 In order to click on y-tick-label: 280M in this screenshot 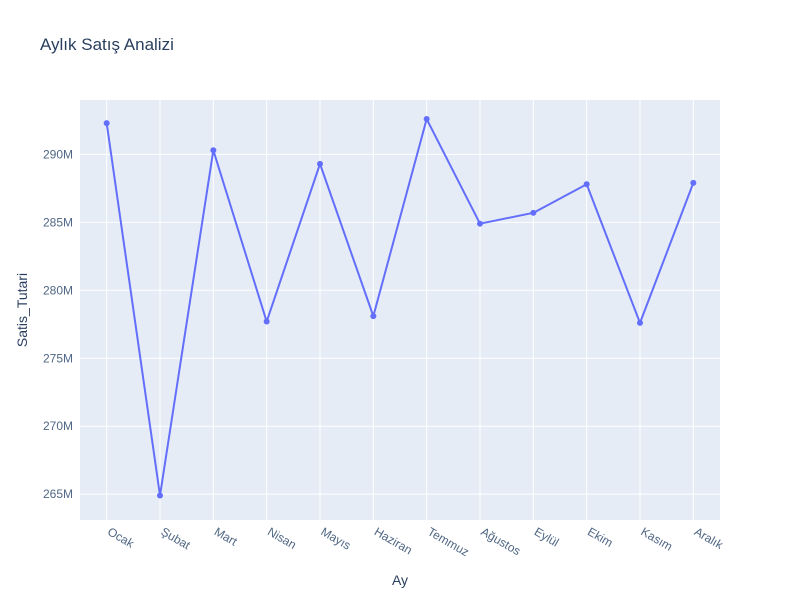, I will do `click(58, 290)`.